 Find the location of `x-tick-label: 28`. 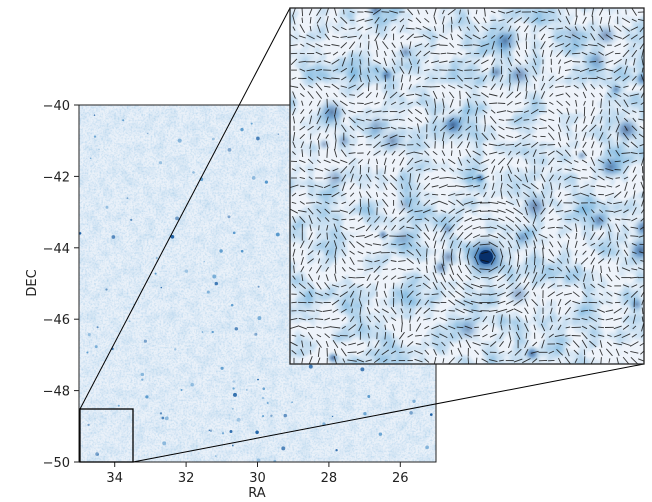

x-tick-label: 28 is located at coordinates (329, 478).